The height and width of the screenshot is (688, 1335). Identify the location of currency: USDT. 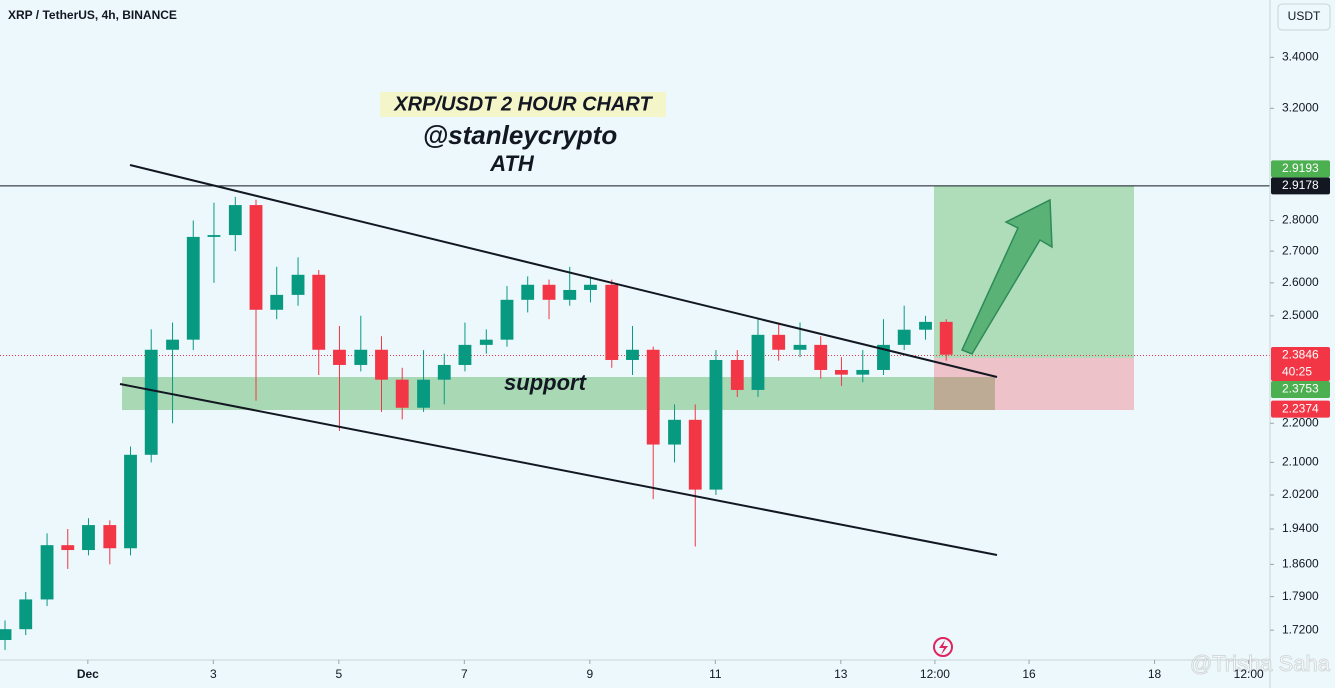
(1304, 16).